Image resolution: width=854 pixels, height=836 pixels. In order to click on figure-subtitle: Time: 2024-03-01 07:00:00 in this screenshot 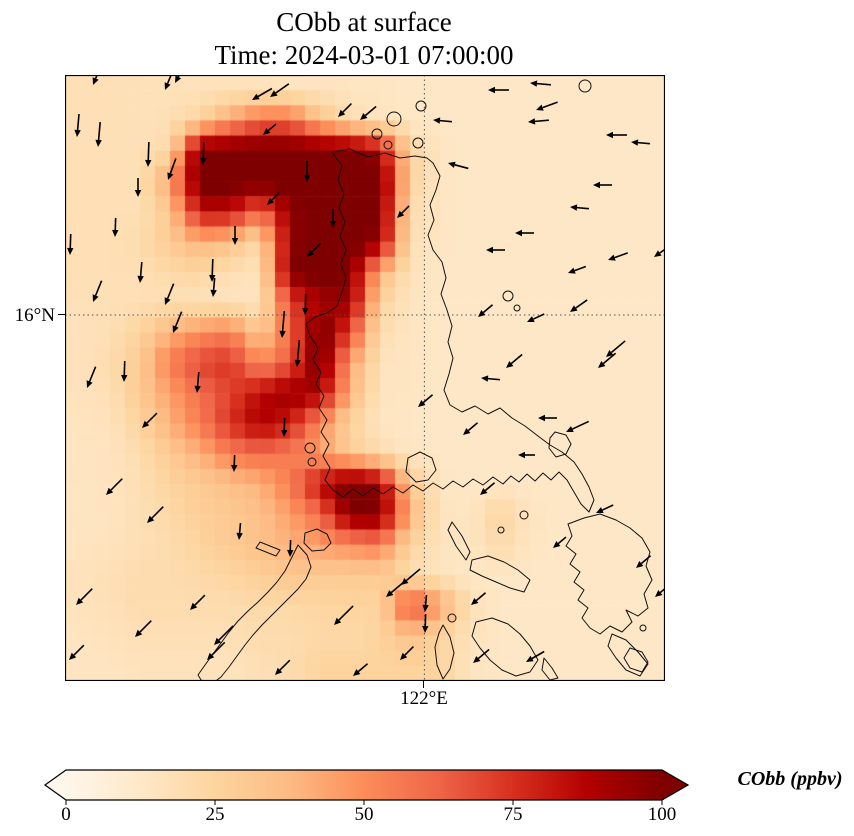, I will do `click(364, 55)`.